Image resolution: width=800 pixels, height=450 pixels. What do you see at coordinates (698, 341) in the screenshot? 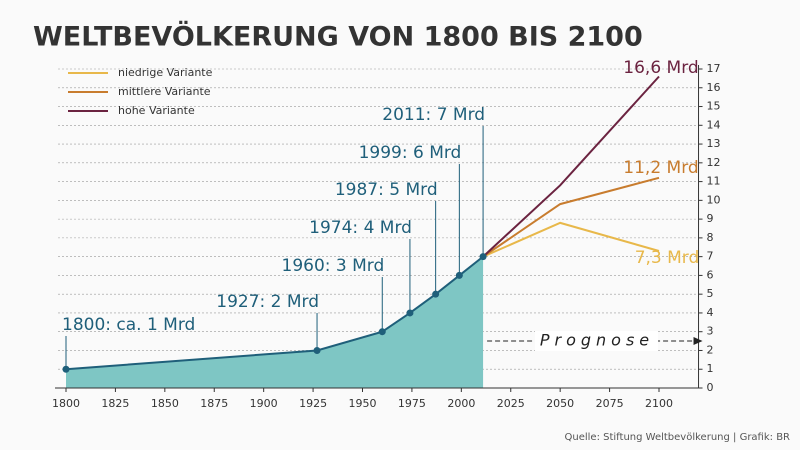
I see `arrow-head` at bounding box center [698, 341].